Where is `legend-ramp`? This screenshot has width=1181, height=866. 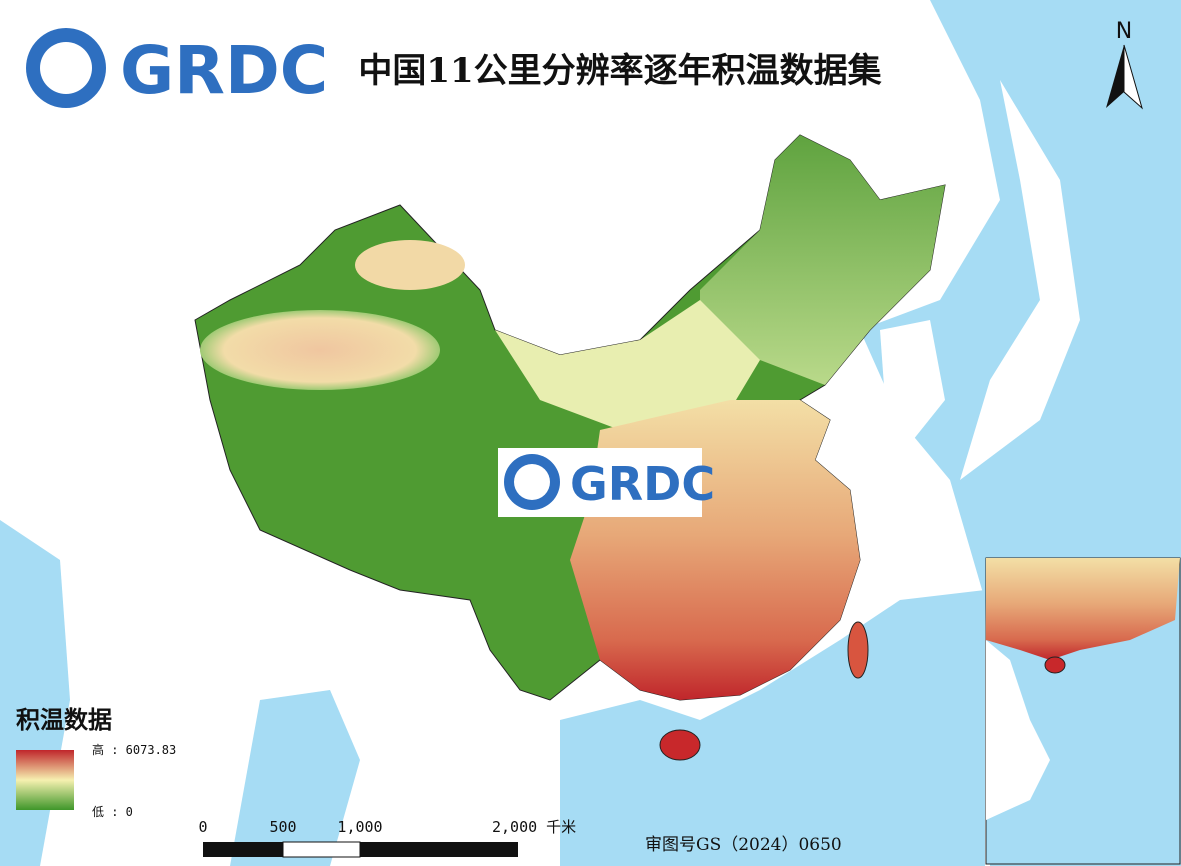
legend-ramp is located at coordinates (45, 780).